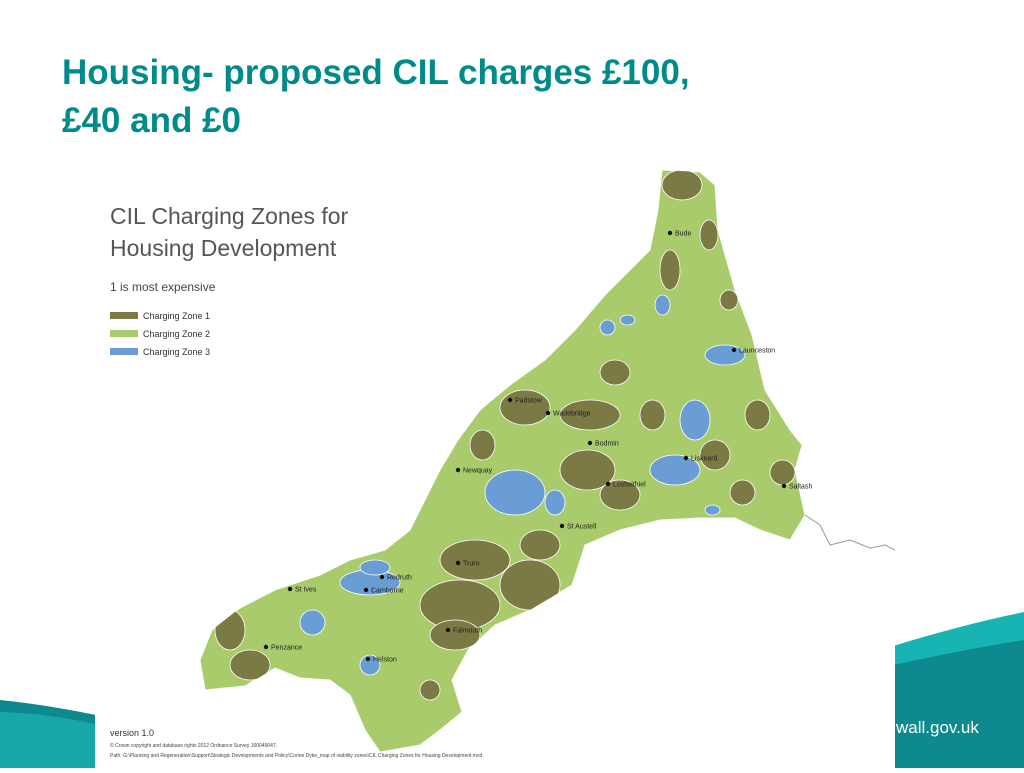 The width and height of the screenshot is (1024, 773). What do you see at coordinates (286, 648) in the screenshot?
I see `town-label: Penzance` at bounding box center [286, 648].